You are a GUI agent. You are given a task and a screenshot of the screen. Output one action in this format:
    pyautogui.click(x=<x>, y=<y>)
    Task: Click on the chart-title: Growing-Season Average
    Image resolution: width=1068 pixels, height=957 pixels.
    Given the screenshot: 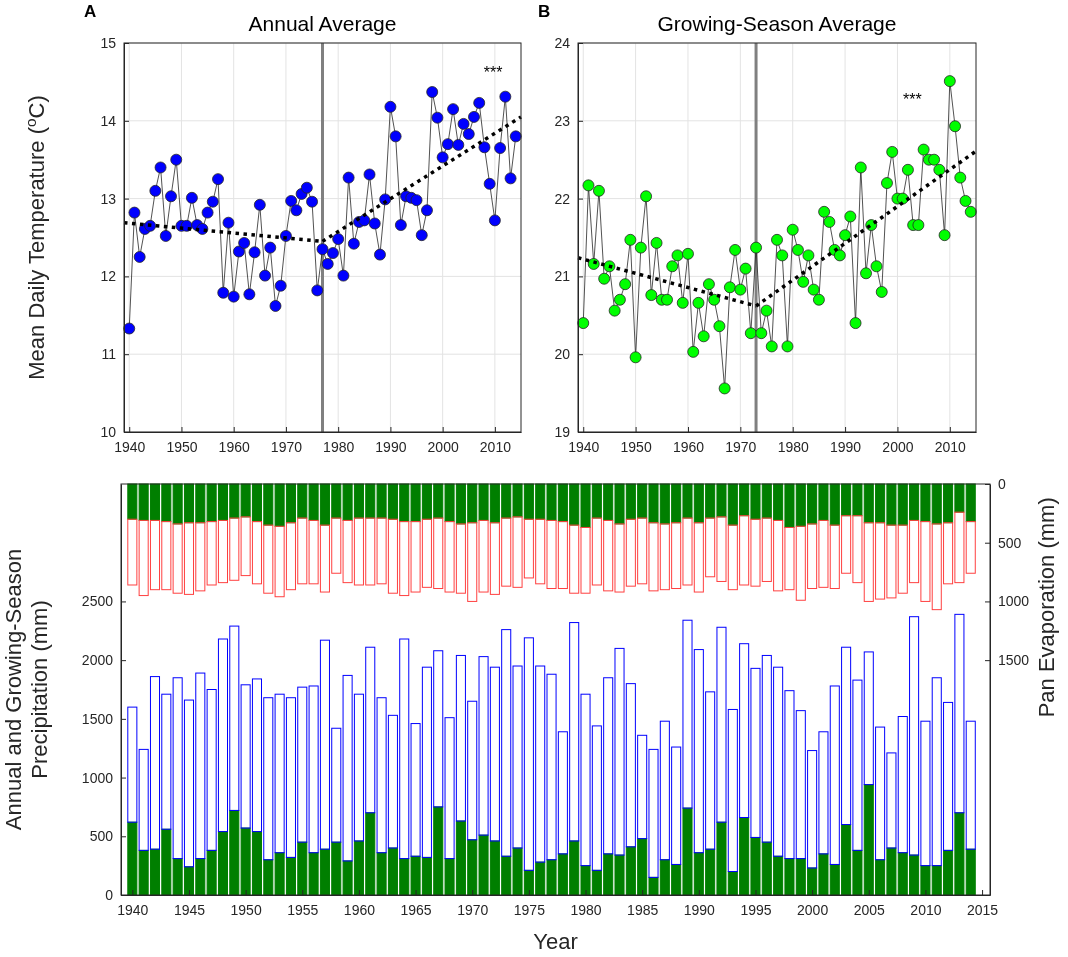 What is the action you would take?
    pyautogui.click(x=777, y=23)
    